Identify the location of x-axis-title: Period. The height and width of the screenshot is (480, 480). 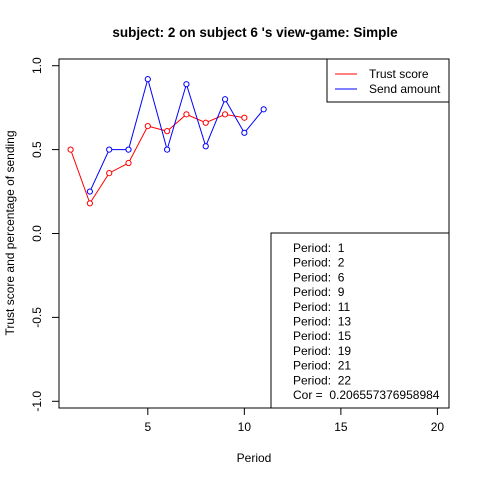
(254, 458).